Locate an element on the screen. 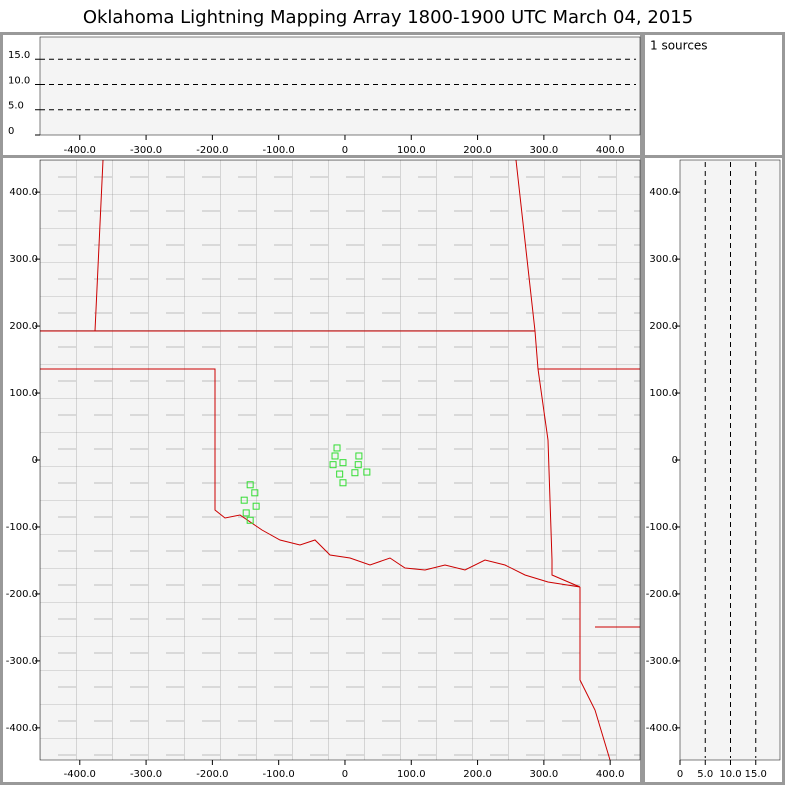 The width and height of the screenshot is (785, 785). altitude-top-plot is located at coordinates (340, 86).